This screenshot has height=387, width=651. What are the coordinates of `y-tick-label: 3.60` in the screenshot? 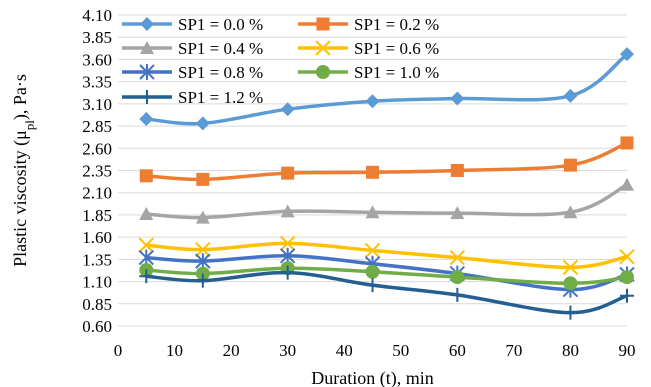 It's located at (97, 59).